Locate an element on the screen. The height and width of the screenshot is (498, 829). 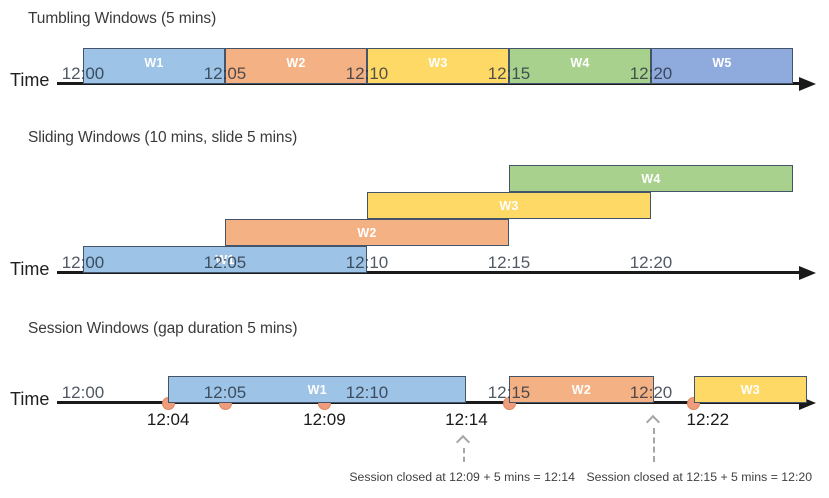
tumbling-section-title: Tumbling Windows (5 mins) is located at coordinates (122, 18).